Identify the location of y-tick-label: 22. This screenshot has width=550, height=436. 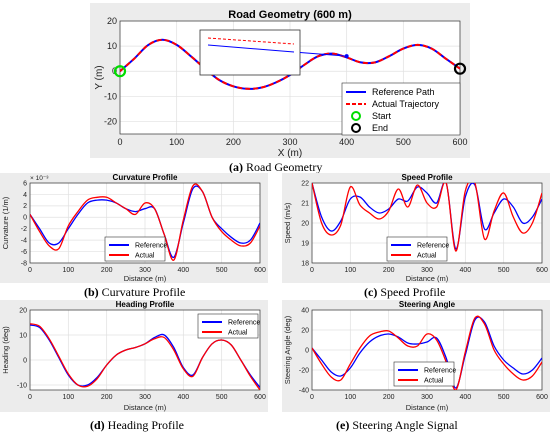
(305, 183).